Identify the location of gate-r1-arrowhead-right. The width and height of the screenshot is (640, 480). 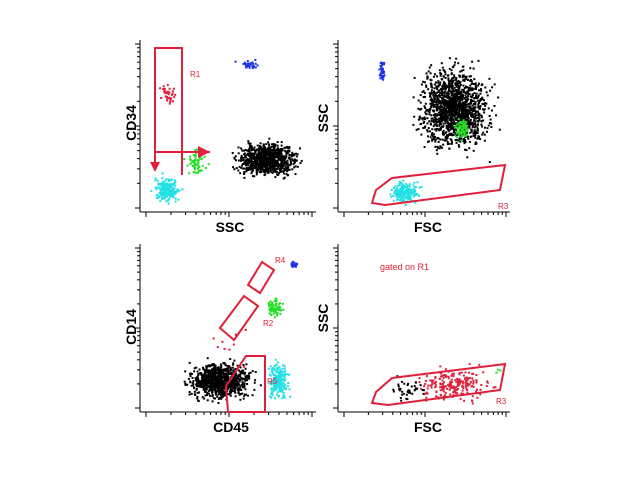
(204, 152).